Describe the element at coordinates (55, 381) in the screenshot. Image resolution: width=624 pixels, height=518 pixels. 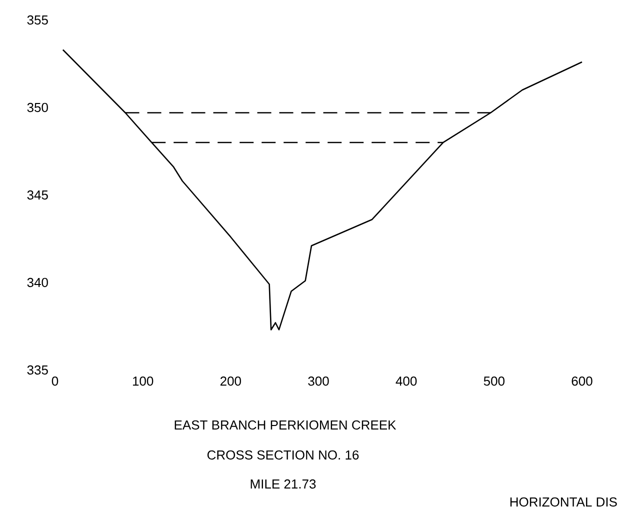
I see `x-tick-label: 0` at that location.